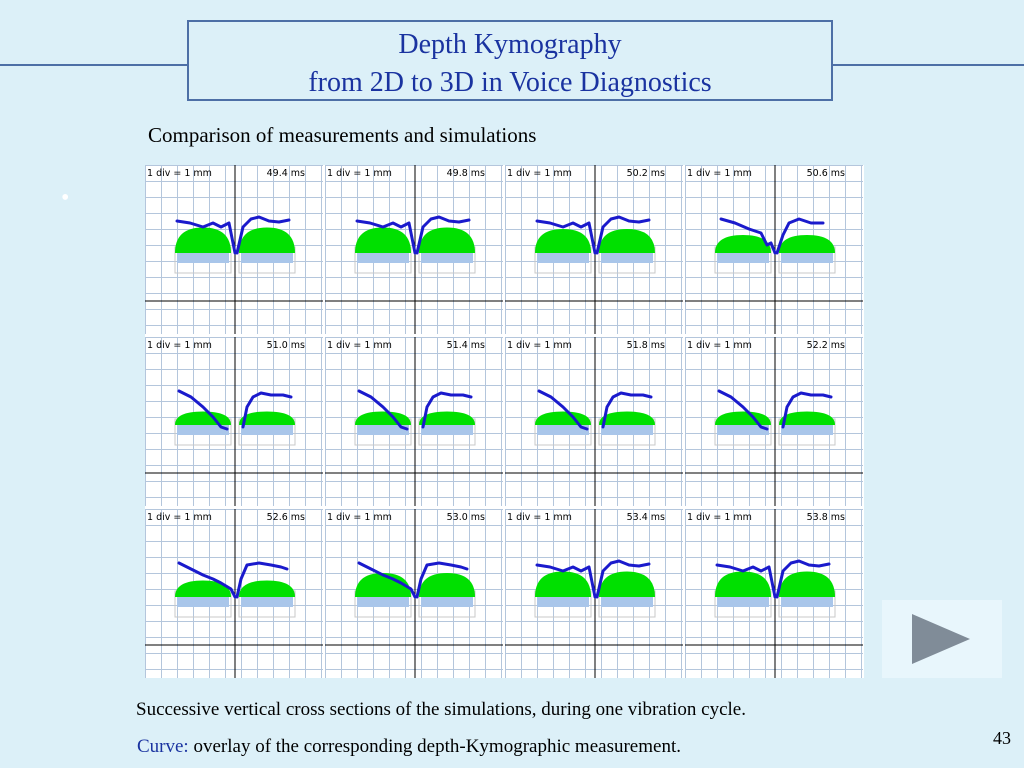 The width and height of the screenshot is (1024, 768). Describe the element at coordinates (510, 82) in the screenshot. I see `slide-title-line2: from 2D to 3D in Voice Diagnostics` at that location.